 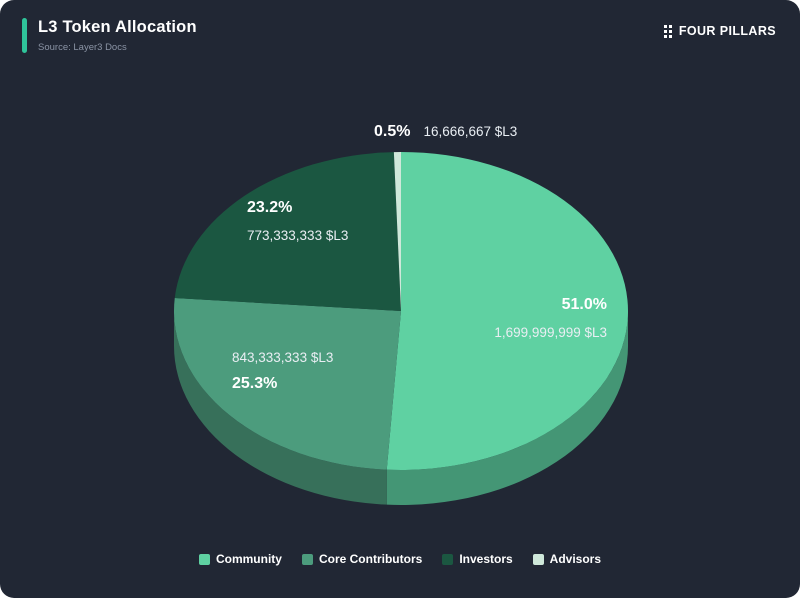 I want to click on legend-item-core-contributors: Core Contributors, so click(x=362, y=559).